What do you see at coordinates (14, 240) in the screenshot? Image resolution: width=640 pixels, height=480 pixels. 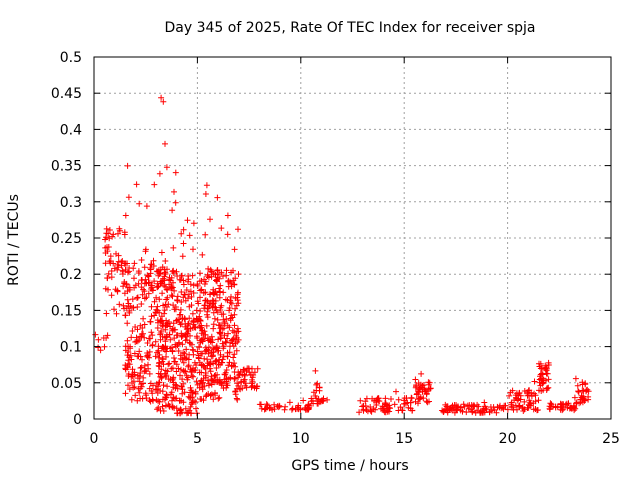 I see `y-axis-label: ROTI / TECUs` at bounding box center [14, 240].